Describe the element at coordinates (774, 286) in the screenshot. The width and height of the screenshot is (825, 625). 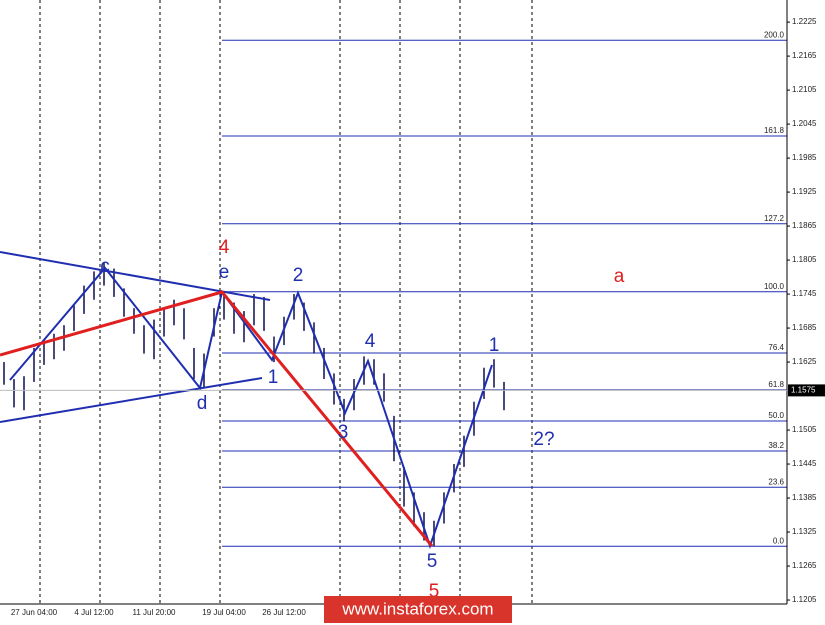
I see `fib-label: 100.0` at that location.